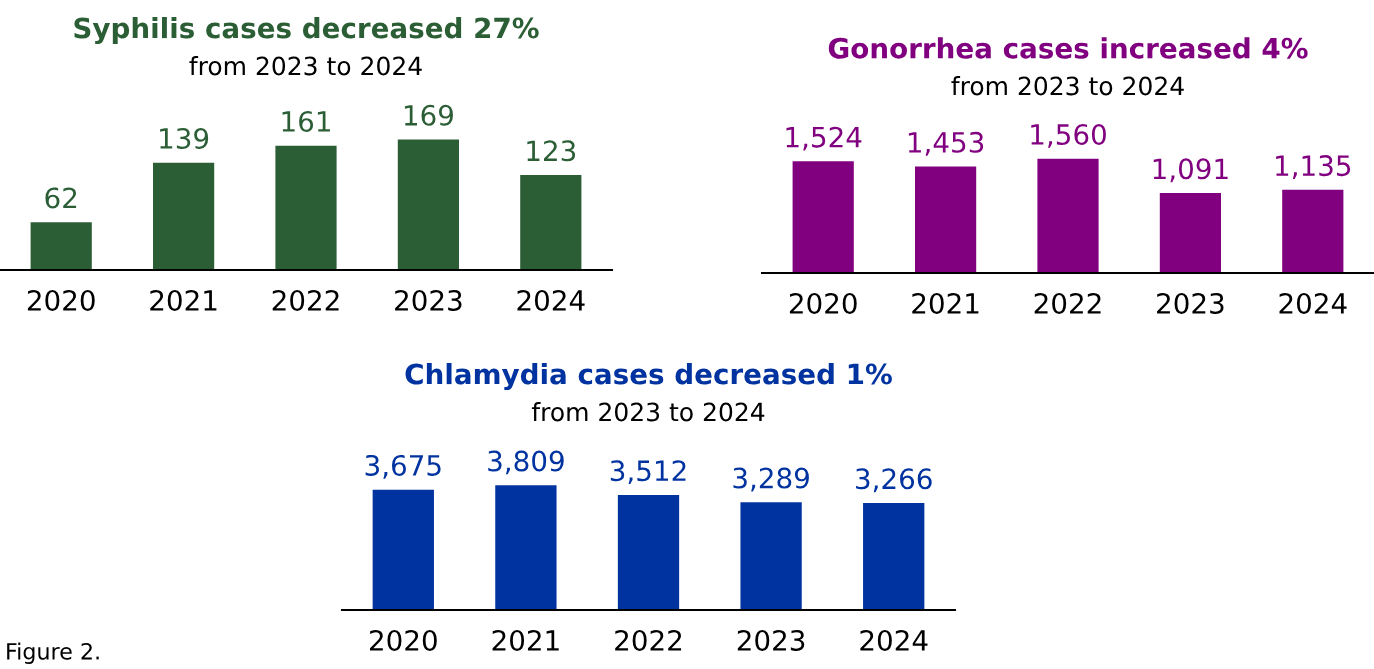 The image size is (1374, 669). Describe the element at coordinates (306, 31) in the screenshot. I see `chart-title: Syphilis cases decreased 27%` at that location.